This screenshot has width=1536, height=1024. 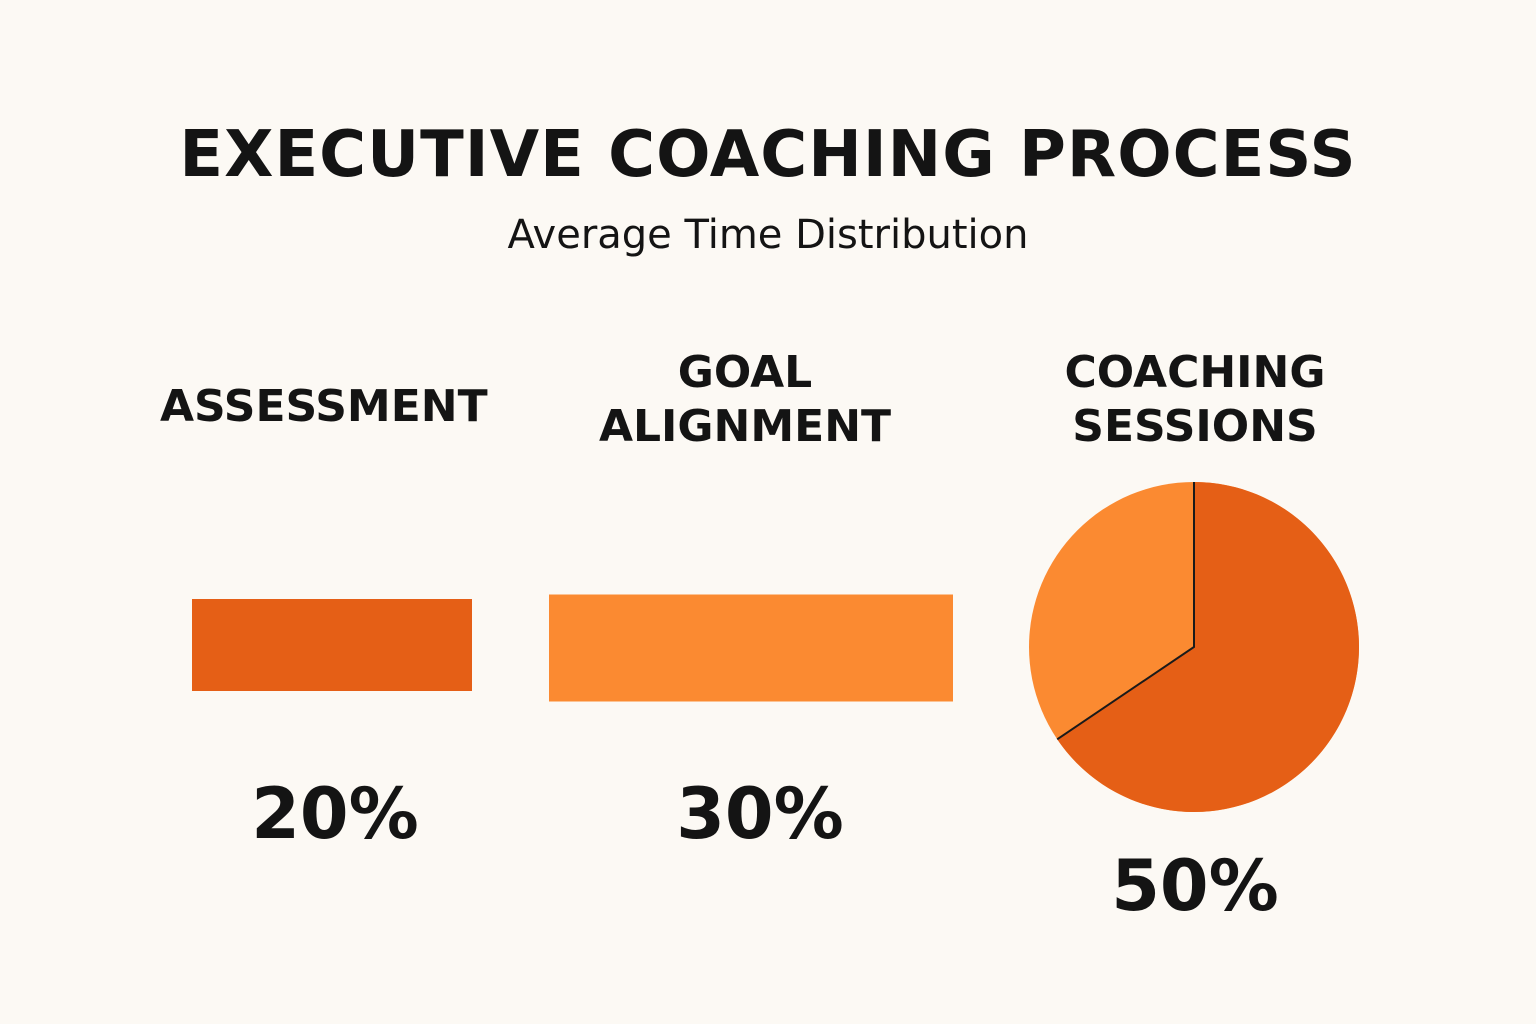 I want to click on category-label-line: SESSIONS, so click(x=1195, y=426).